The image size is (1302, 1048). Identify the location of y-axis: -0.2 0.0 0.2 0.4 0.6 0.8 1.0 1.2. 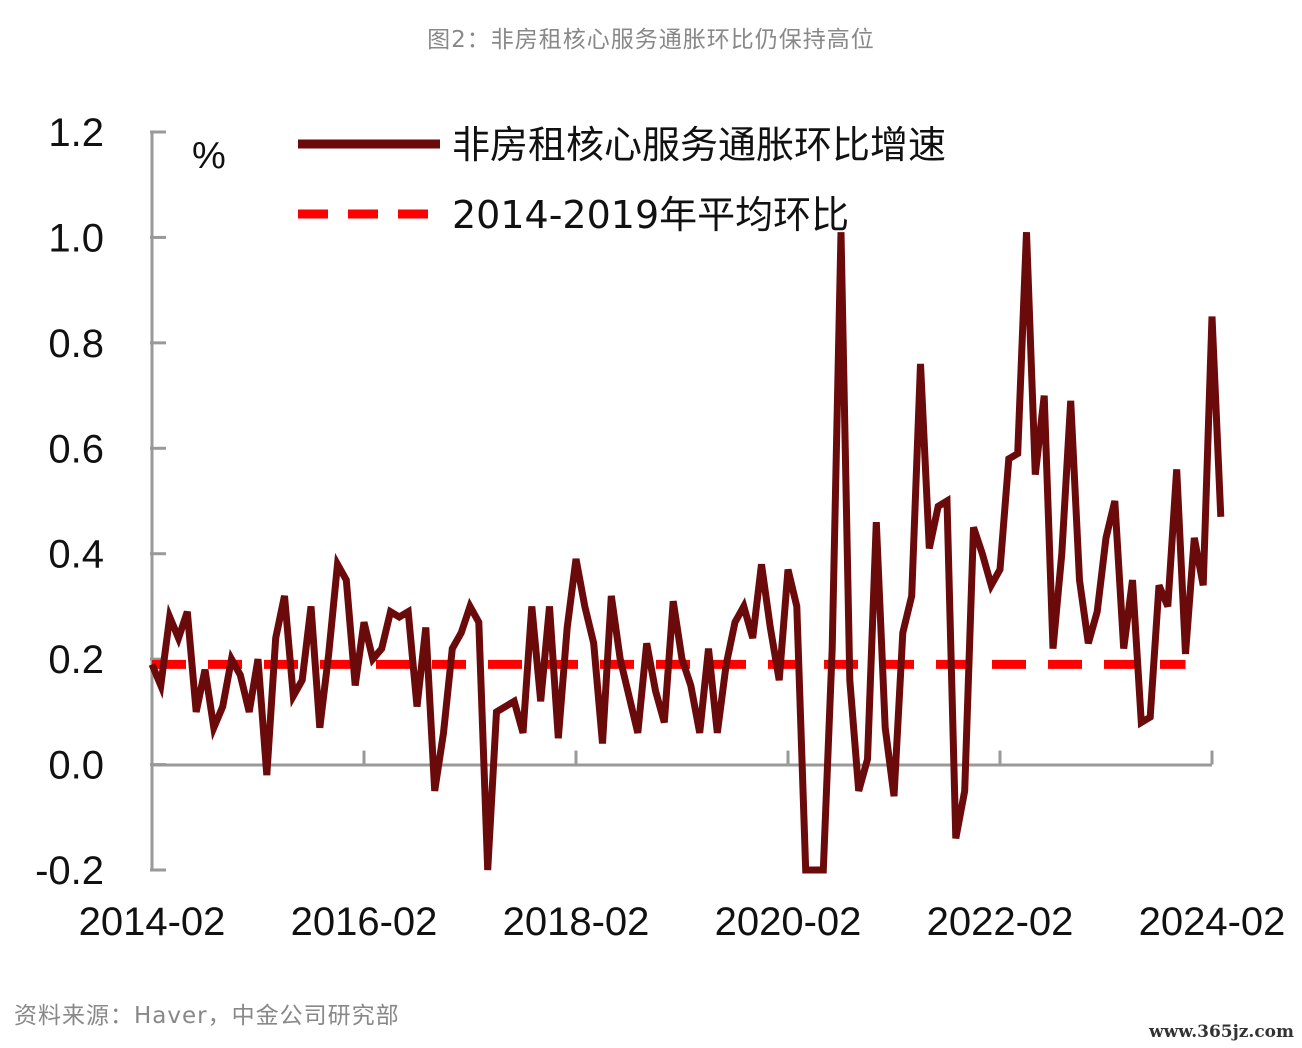
(100, 502).